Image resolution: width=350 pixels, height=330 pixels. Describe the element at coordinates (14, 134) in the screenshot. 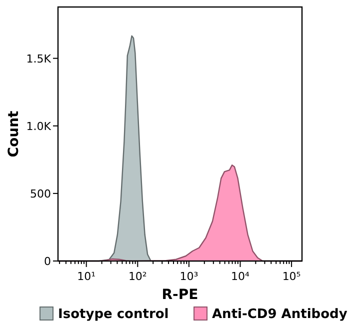

I see `y-axis-title: Count` at that location.